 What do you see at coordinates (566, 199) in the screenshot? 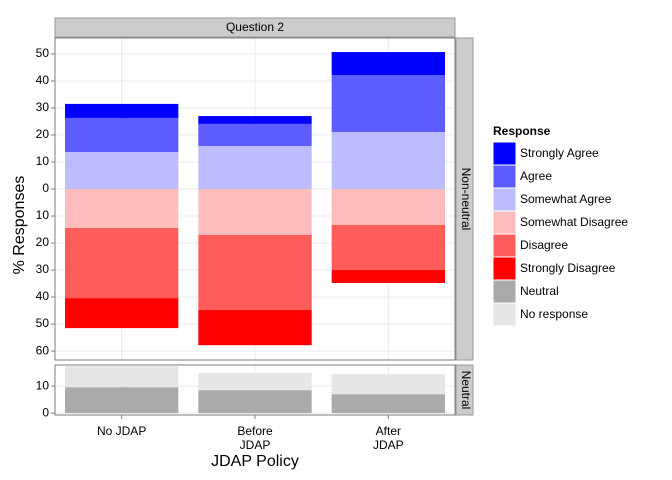
I see `legend-label: Somewhat Agree` at bounding box center [566, 199].